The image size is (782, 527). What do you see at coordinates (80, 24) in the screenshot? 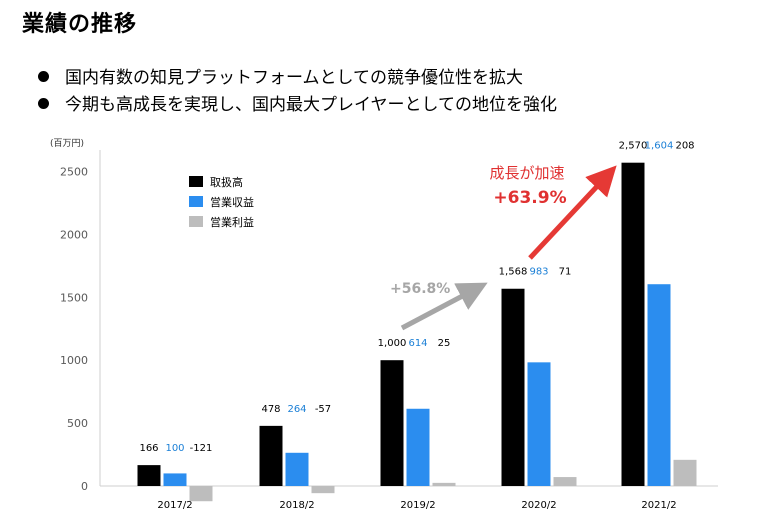
I see `page-title: 業績の推移` at bounding box center [80, 24].